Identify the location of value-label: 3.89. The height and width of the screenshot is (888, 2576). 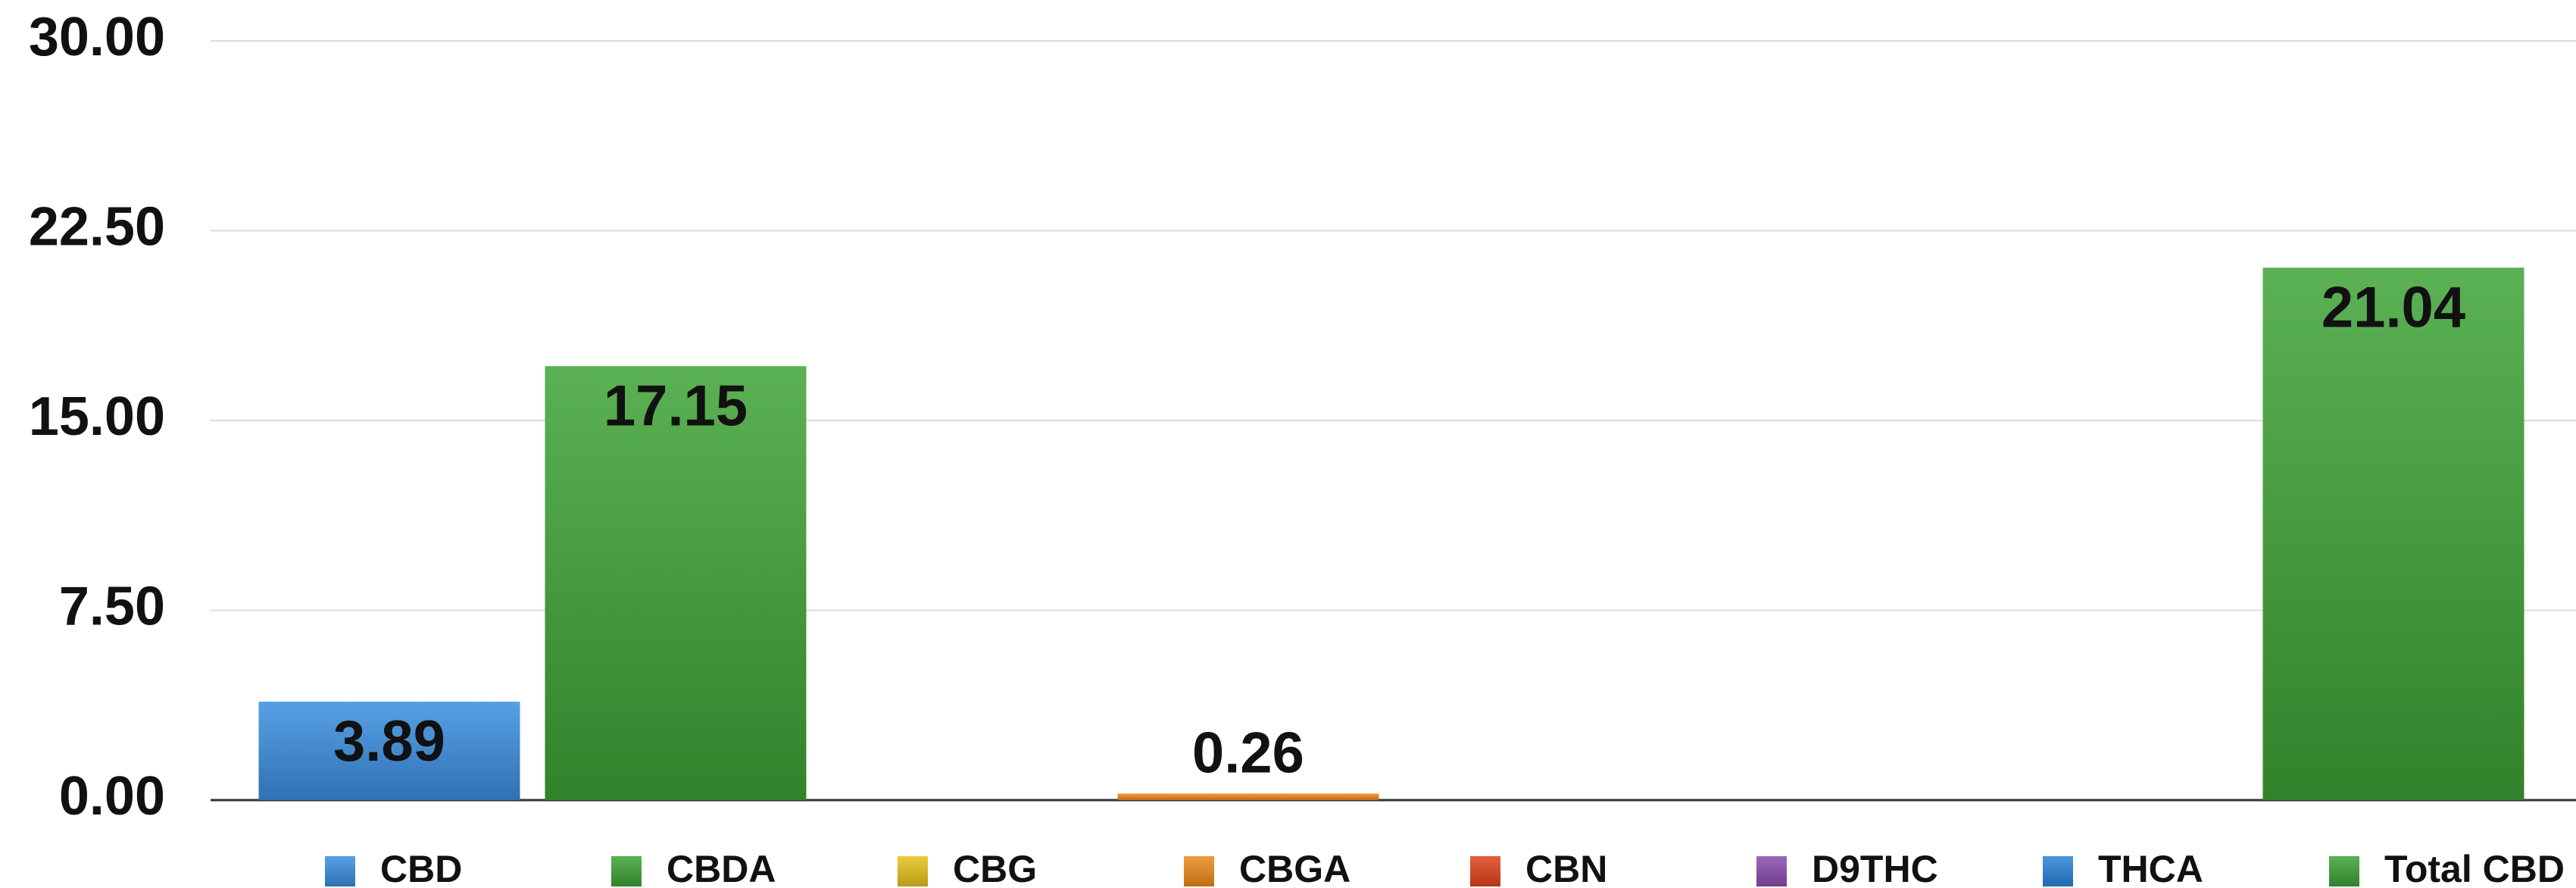
(389, 741).